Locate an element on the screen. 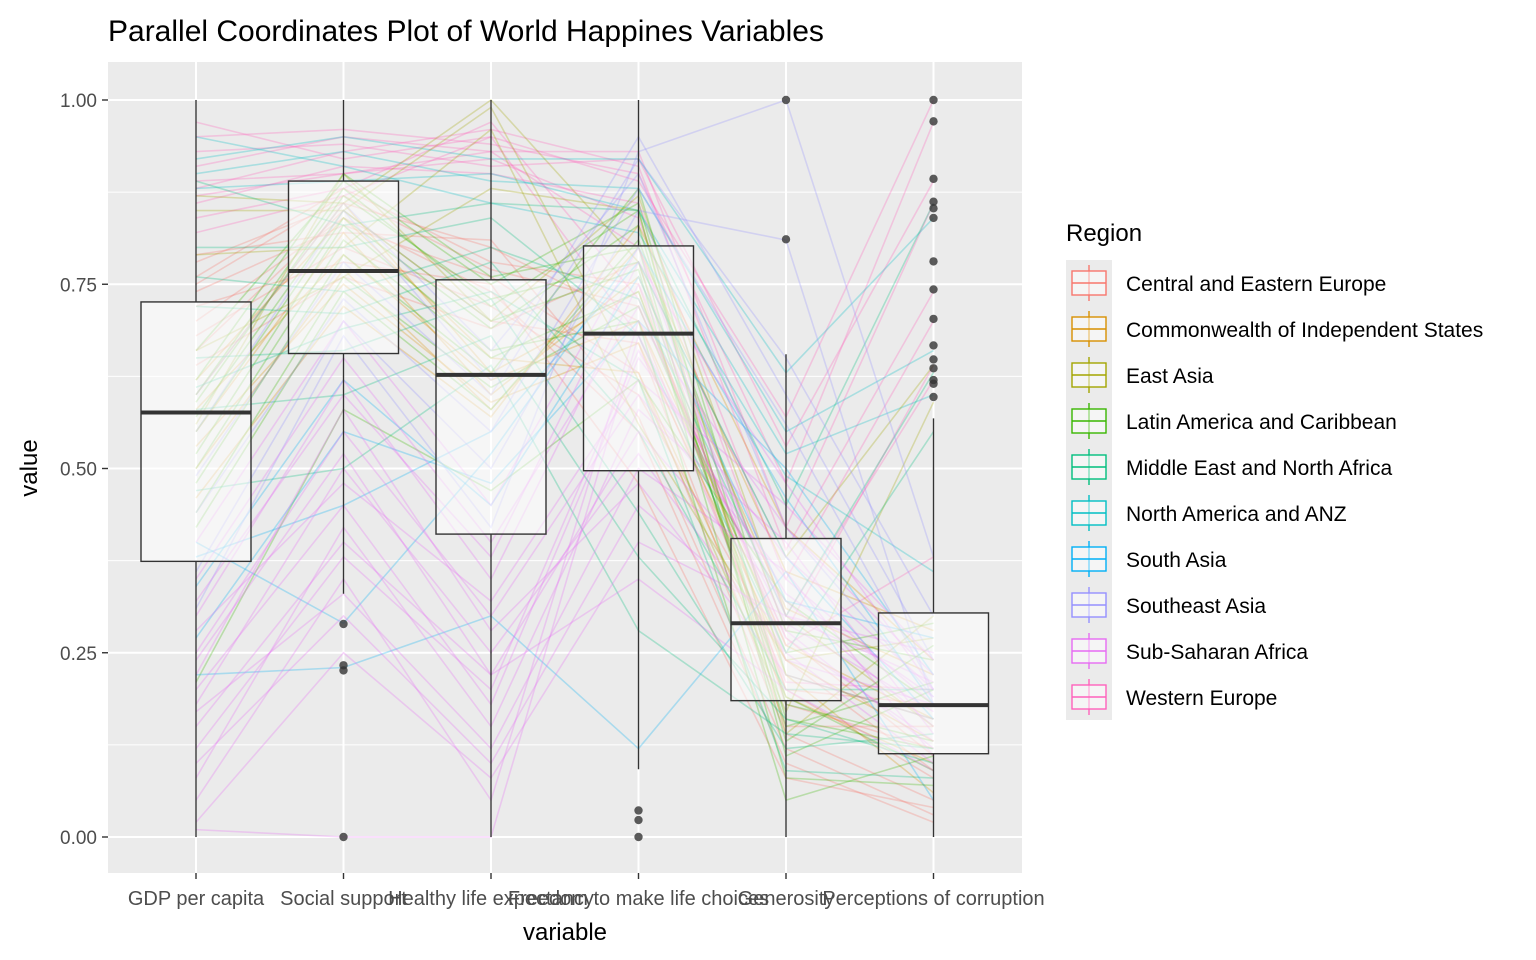  legend-item: Commonwealth of Independent States is located at coordinates (1274, 329).